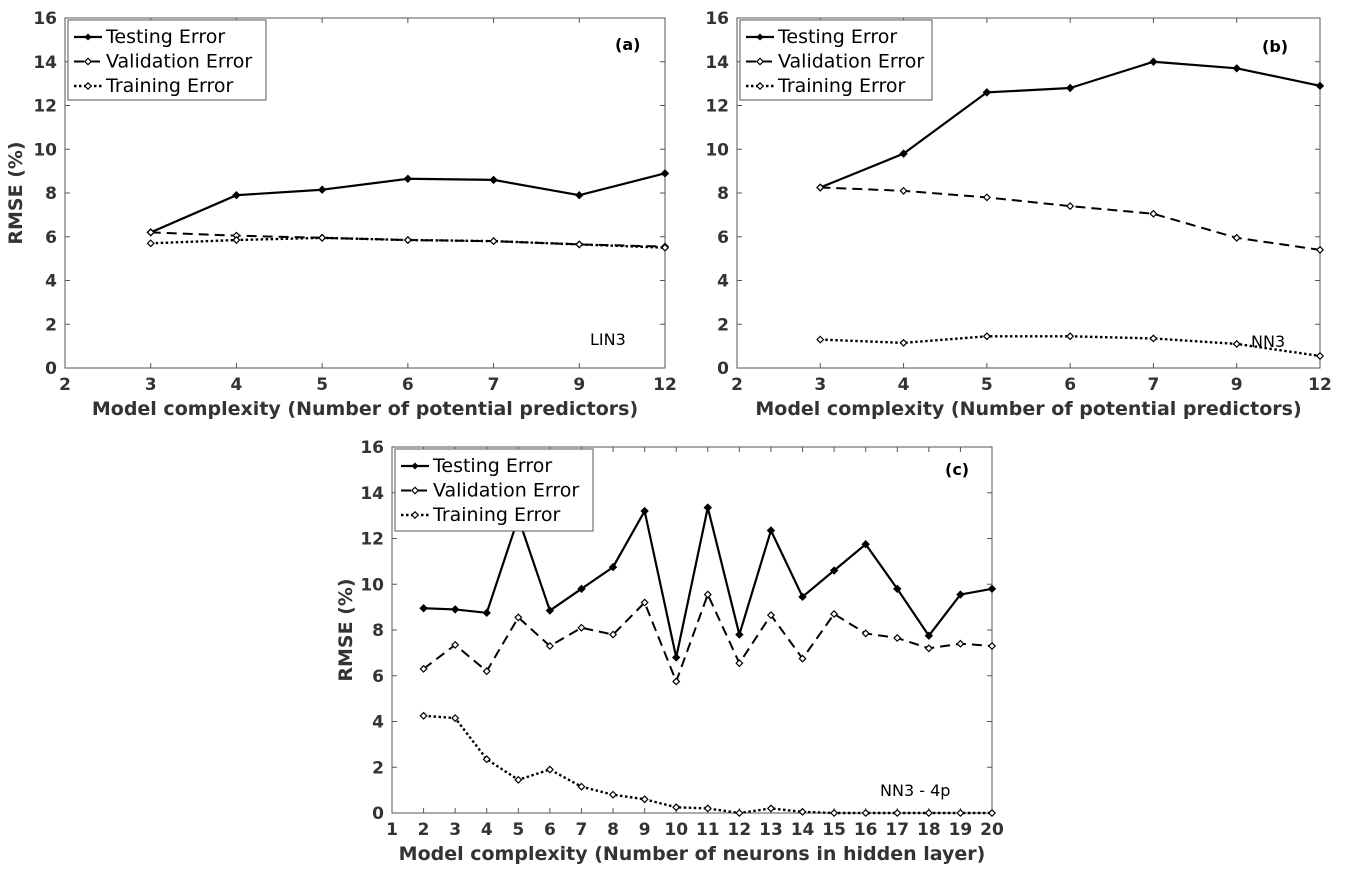 The height and width of the screenshot is (873, 1346). I want to click on x-tick-label: 20, so click(992, 830).